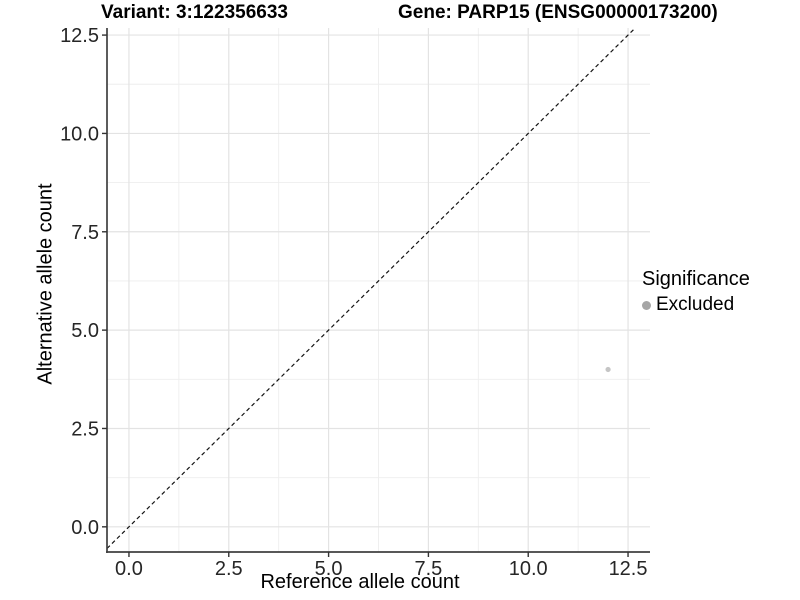 The height and width of the screenshot is (600, 800). I want to click on x-tick-label: 7.5, so click(429, 569).